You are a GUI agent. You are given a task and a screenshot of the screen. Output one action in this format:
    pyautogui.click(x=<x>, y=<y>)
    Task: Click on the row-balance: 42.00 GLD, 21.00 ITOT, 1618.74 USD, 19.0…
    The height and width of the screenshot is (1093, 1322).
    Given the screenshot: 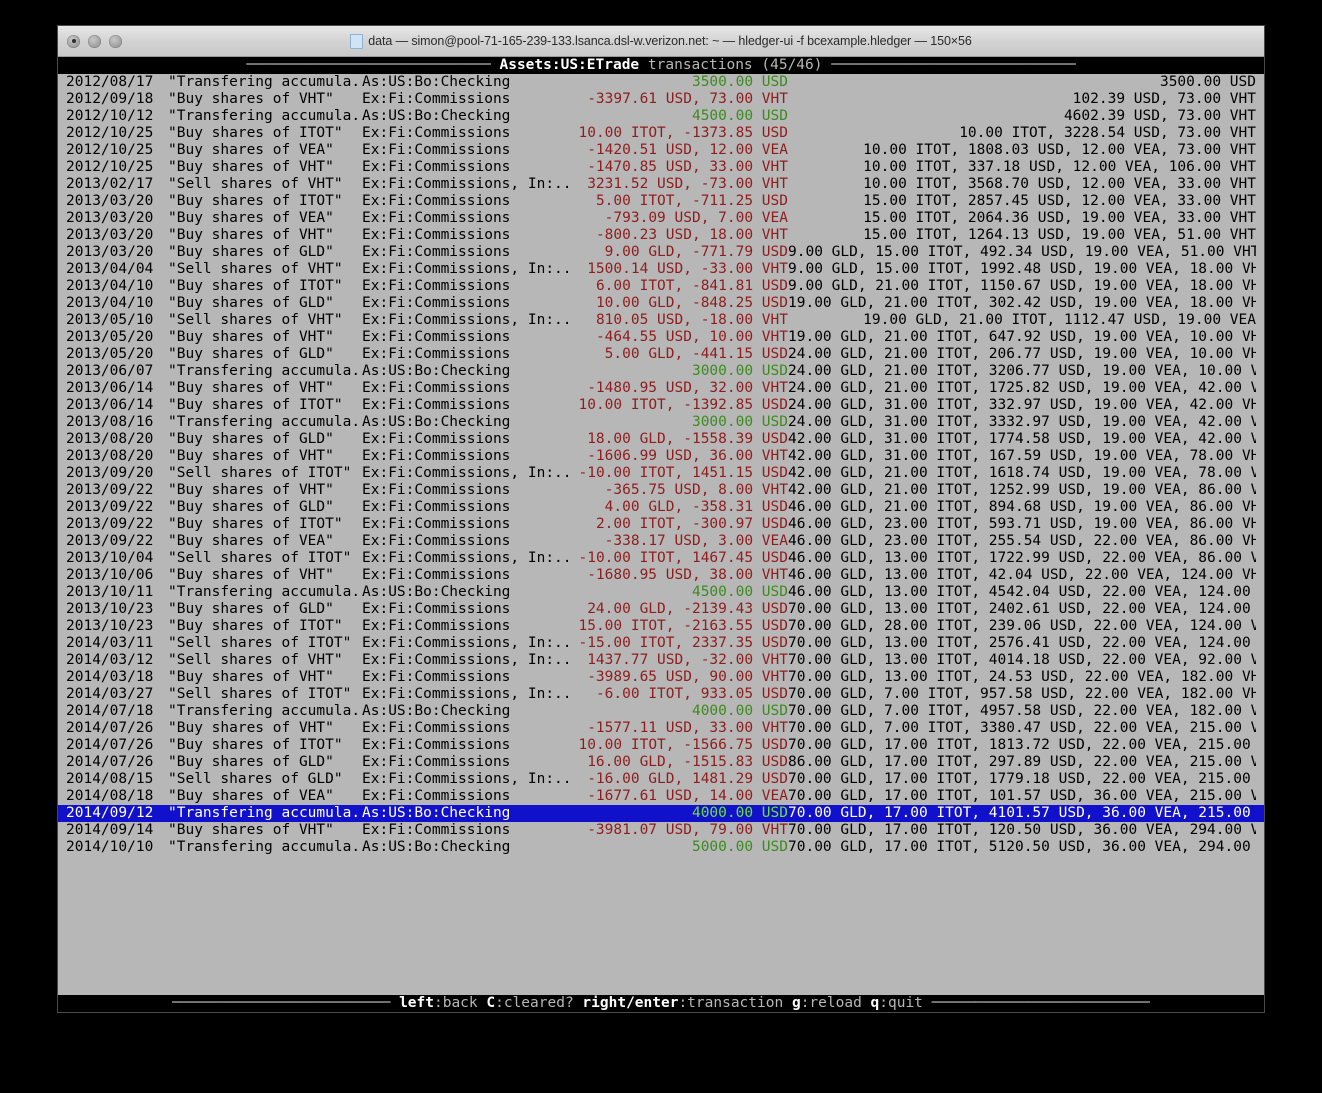 What is the action you would take?
    pyautogui.click(x=1022, y=473)
    